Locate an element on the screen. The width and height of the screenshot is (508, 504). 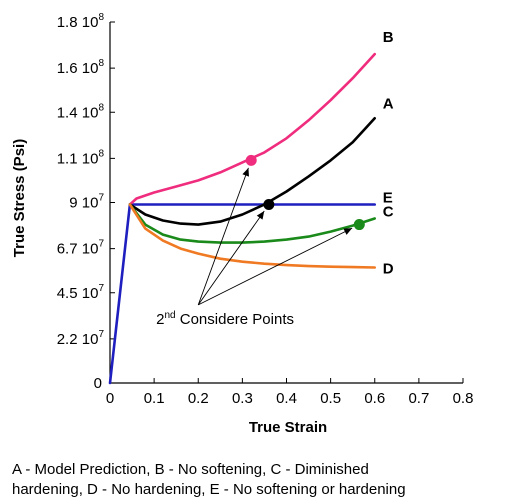
series-label-E: E is located at coordinates (388, 198).